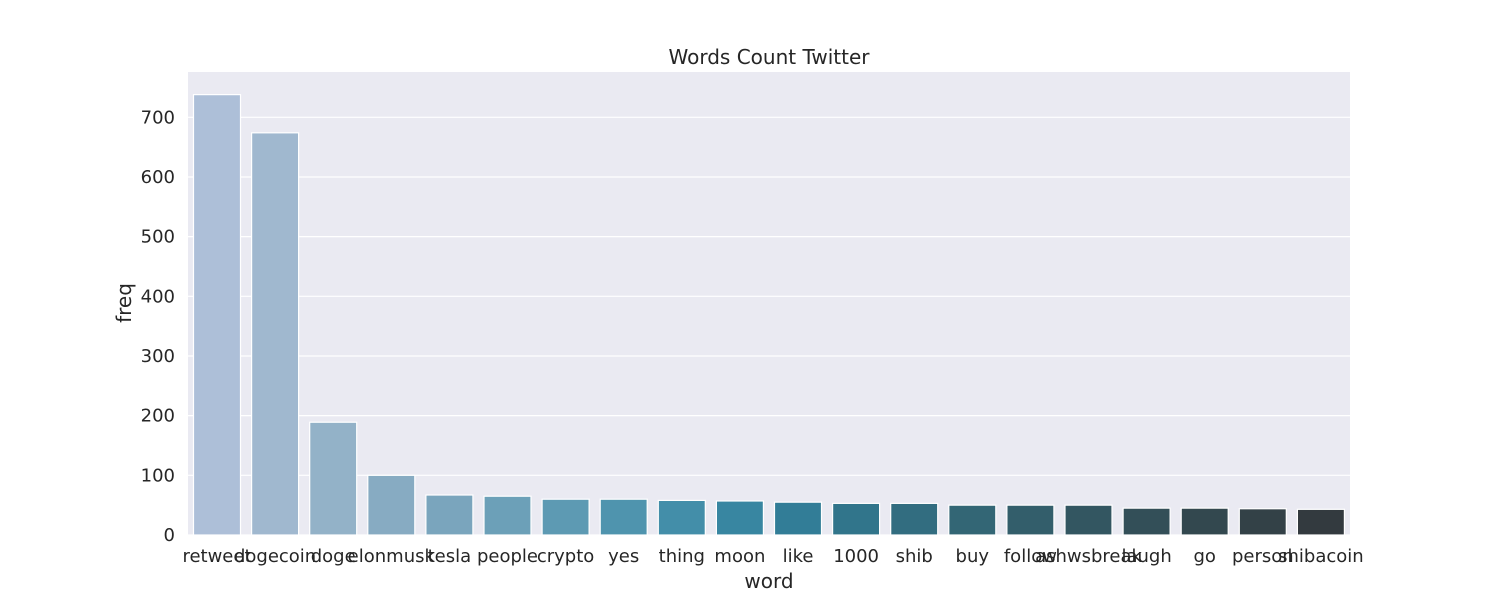 Image resolution: width=1500 pixels, height=600 pixels. I want to click on x-tick-label: like, so click(798, 556).